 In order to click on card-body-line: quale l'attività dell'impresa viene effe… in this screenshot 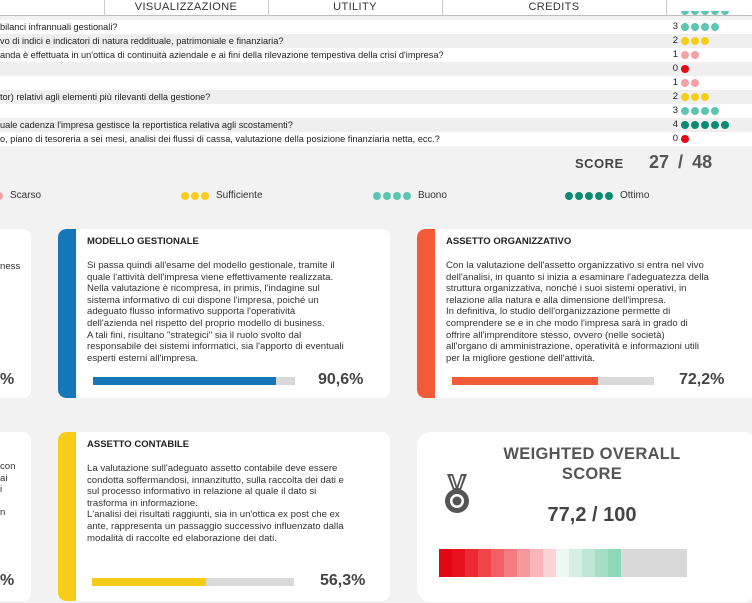, I will do `click(210, 277)`.